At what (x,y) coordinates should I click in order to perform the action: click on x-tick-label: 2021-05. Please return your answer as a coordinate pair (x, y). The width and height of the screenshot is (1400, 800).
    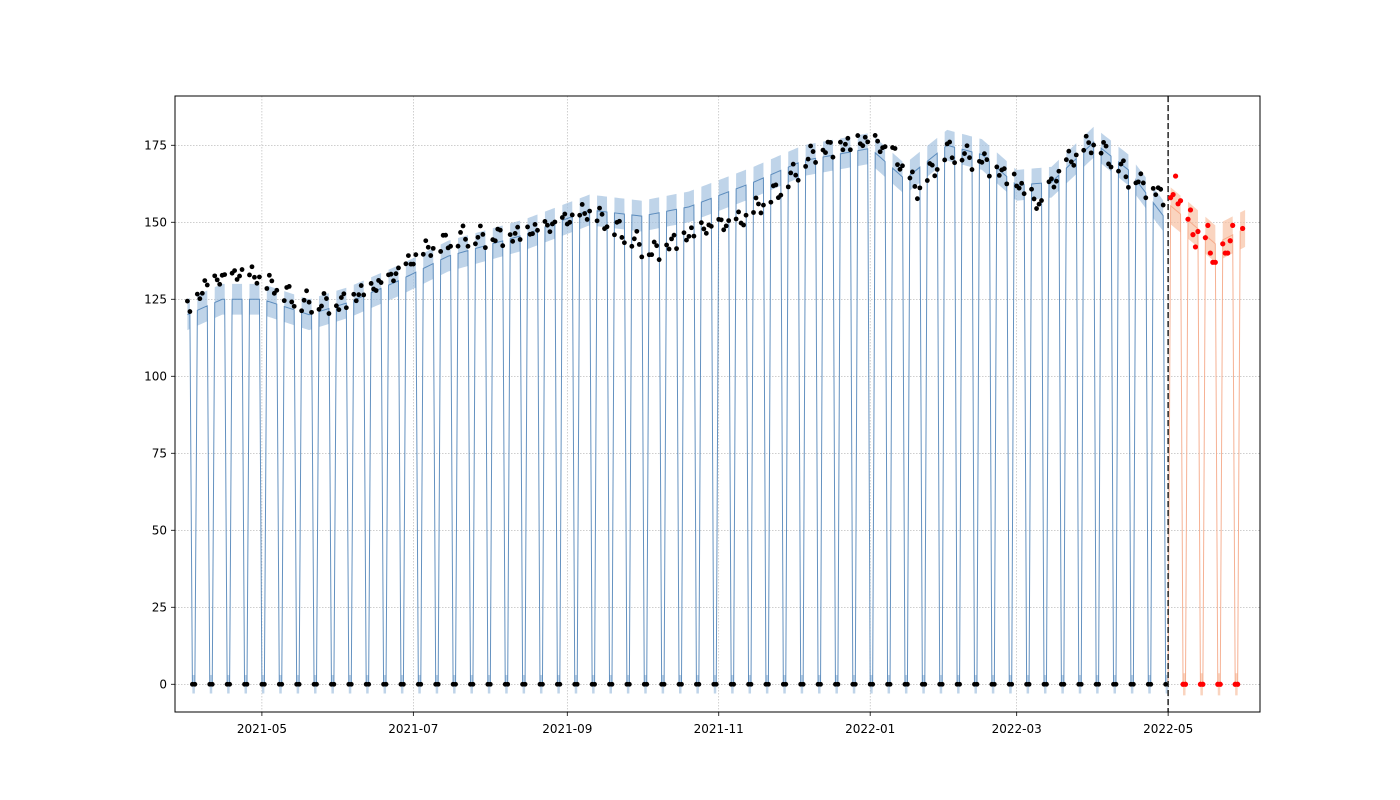
    Looking at the image, I should click on (262, 729).